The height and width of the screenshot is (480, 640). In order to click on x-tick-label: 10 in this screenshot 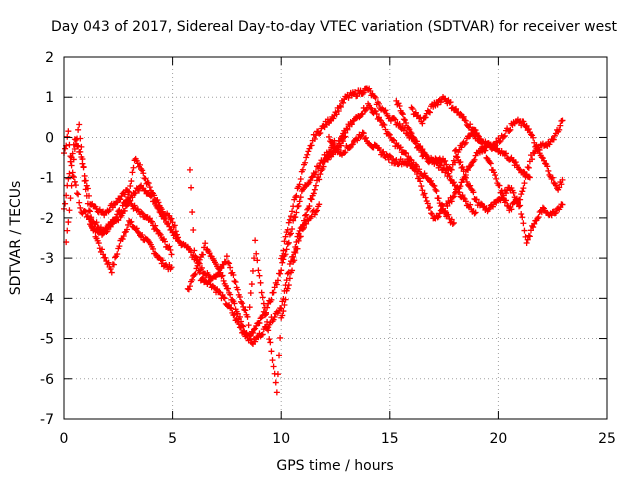, I will do `click(281, 439)`.